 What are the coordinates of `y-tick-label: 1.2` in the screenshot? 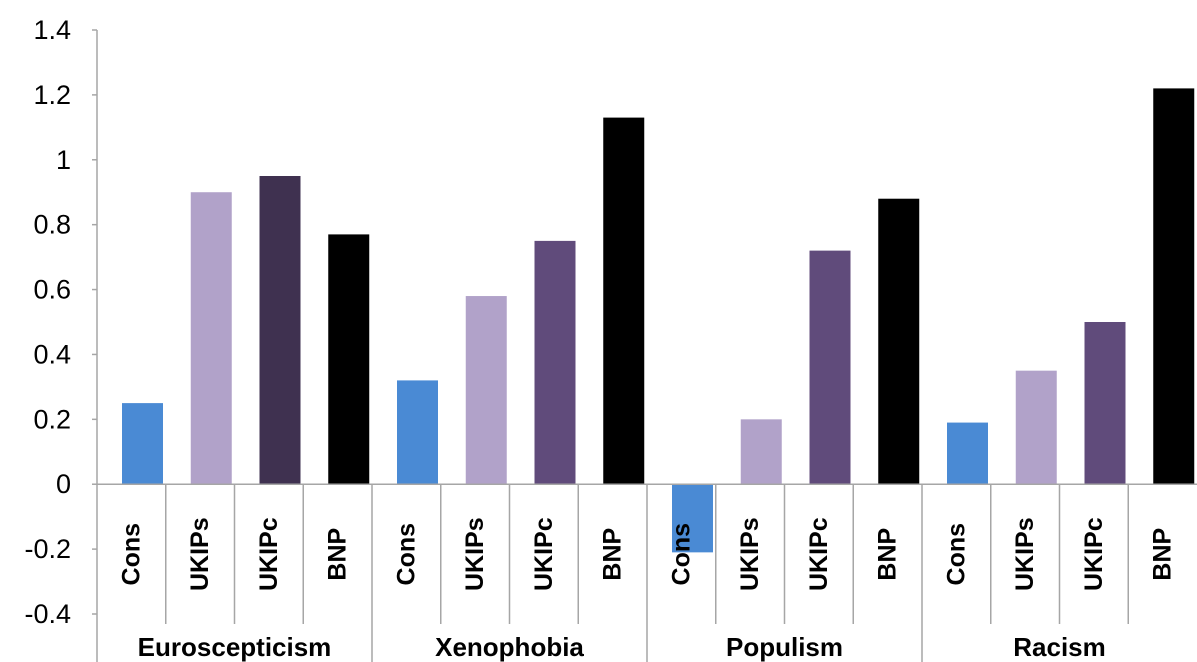 It's located at (52, 95).